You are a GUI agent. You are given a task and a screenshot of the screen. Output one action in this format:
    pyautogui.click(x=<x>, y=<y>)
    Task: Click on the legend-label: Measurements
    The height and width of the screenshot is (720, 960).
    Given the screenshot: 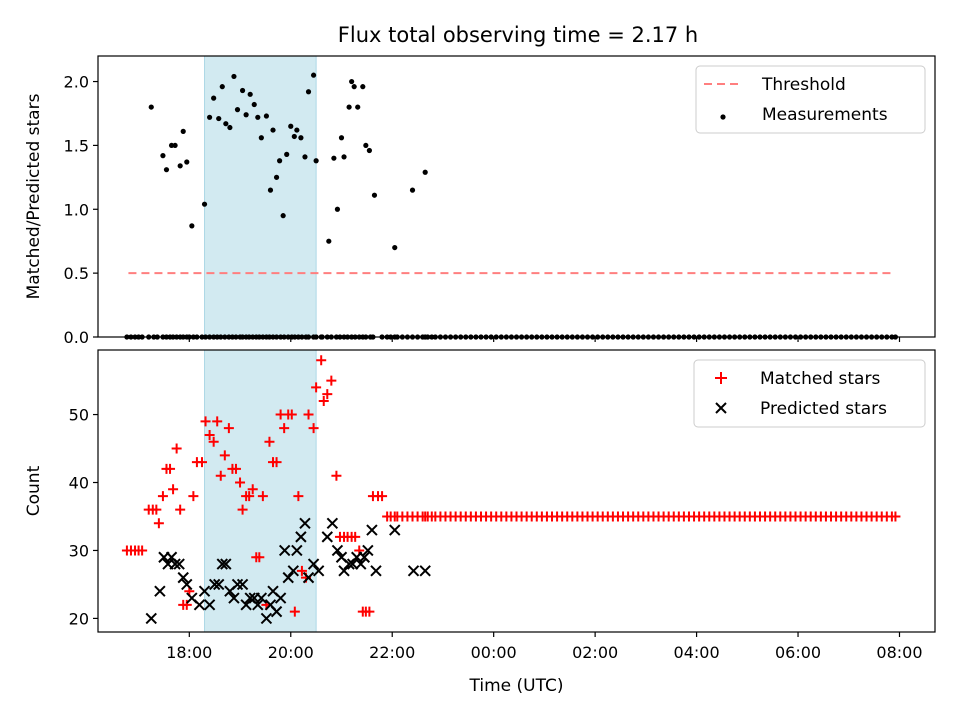 What is the action you would take?
    pyautogui.click(x=825, y=115)
    